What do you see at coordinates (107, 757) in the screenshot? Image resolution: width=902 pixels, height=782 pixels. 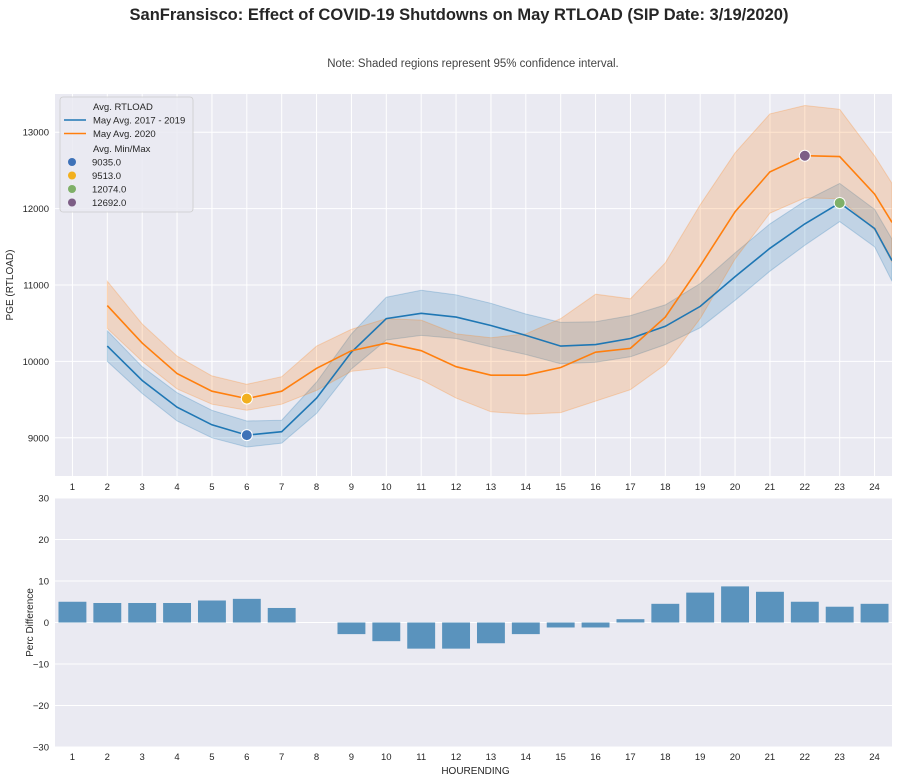 I see `bottom-x-tick-label: 2` at bounding box center [107, 757].